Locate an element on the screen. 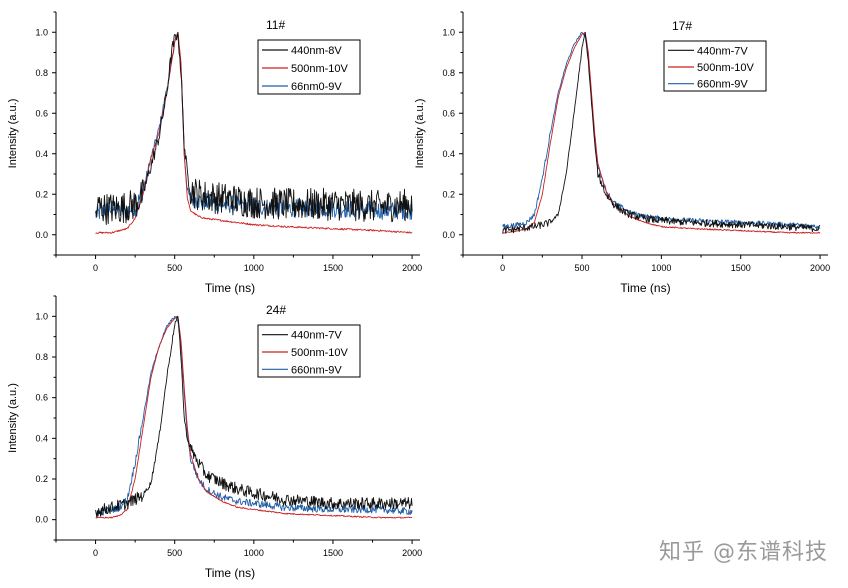  series-line-66nm0-9V is located at coordinates (254, 125).